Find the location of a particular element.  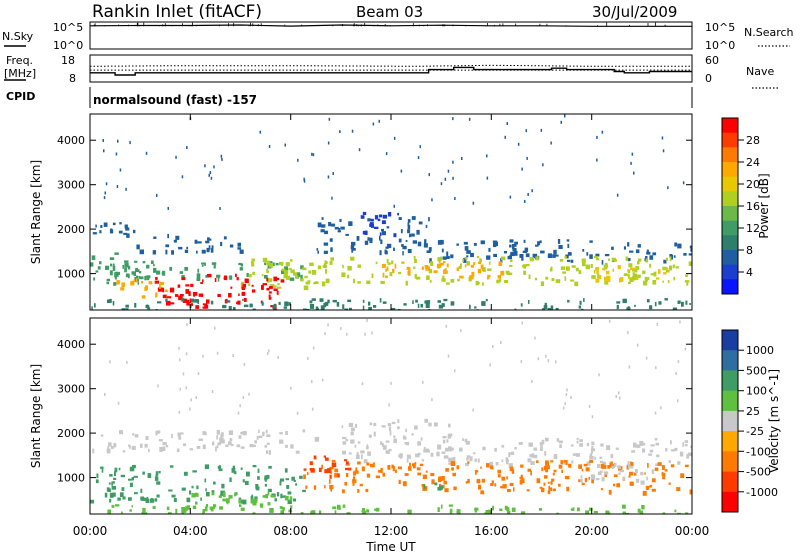

x-tick-label: 04:00 is located at coordinates (190, 531).